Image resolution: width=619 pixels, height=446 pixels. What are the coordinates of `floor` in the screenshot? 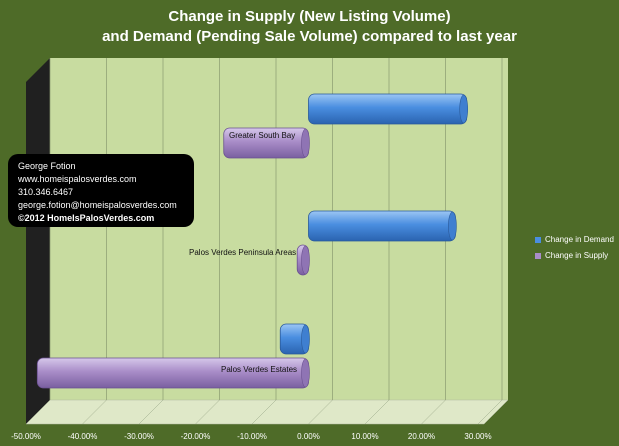 It's located at (267, 412).